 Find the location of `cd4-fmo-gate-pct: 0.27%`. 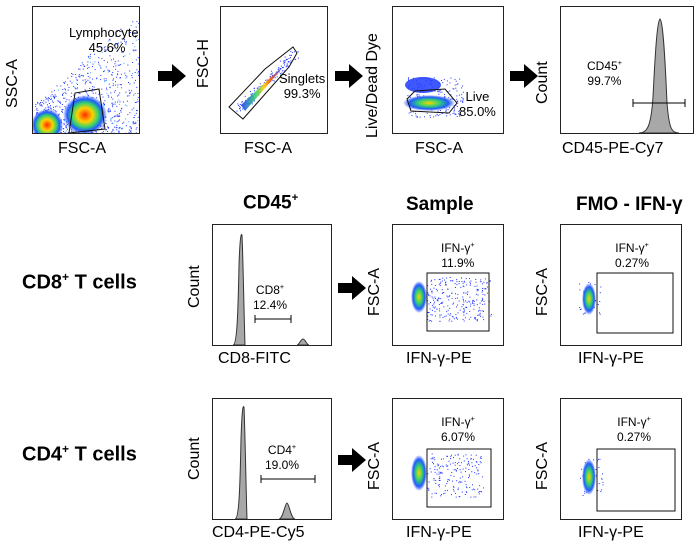

cd4-fmo-gate-pct: 0.27% is located at coordinates (634, 437).